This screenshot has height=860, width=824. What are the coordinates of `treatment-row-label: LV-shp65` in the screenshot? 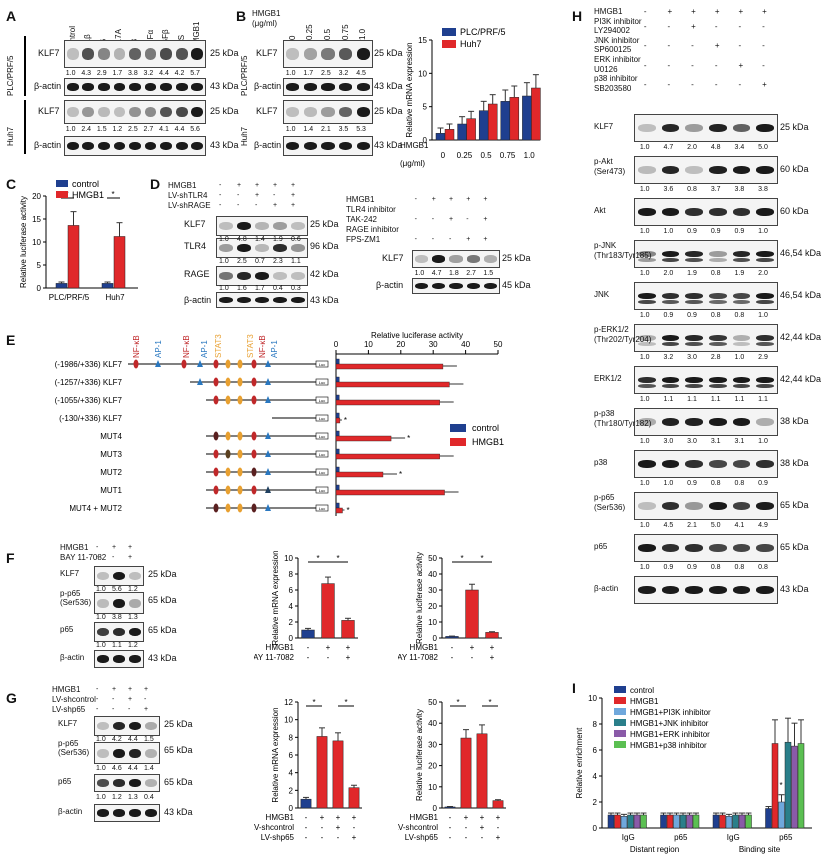 It's located at (69, 709).